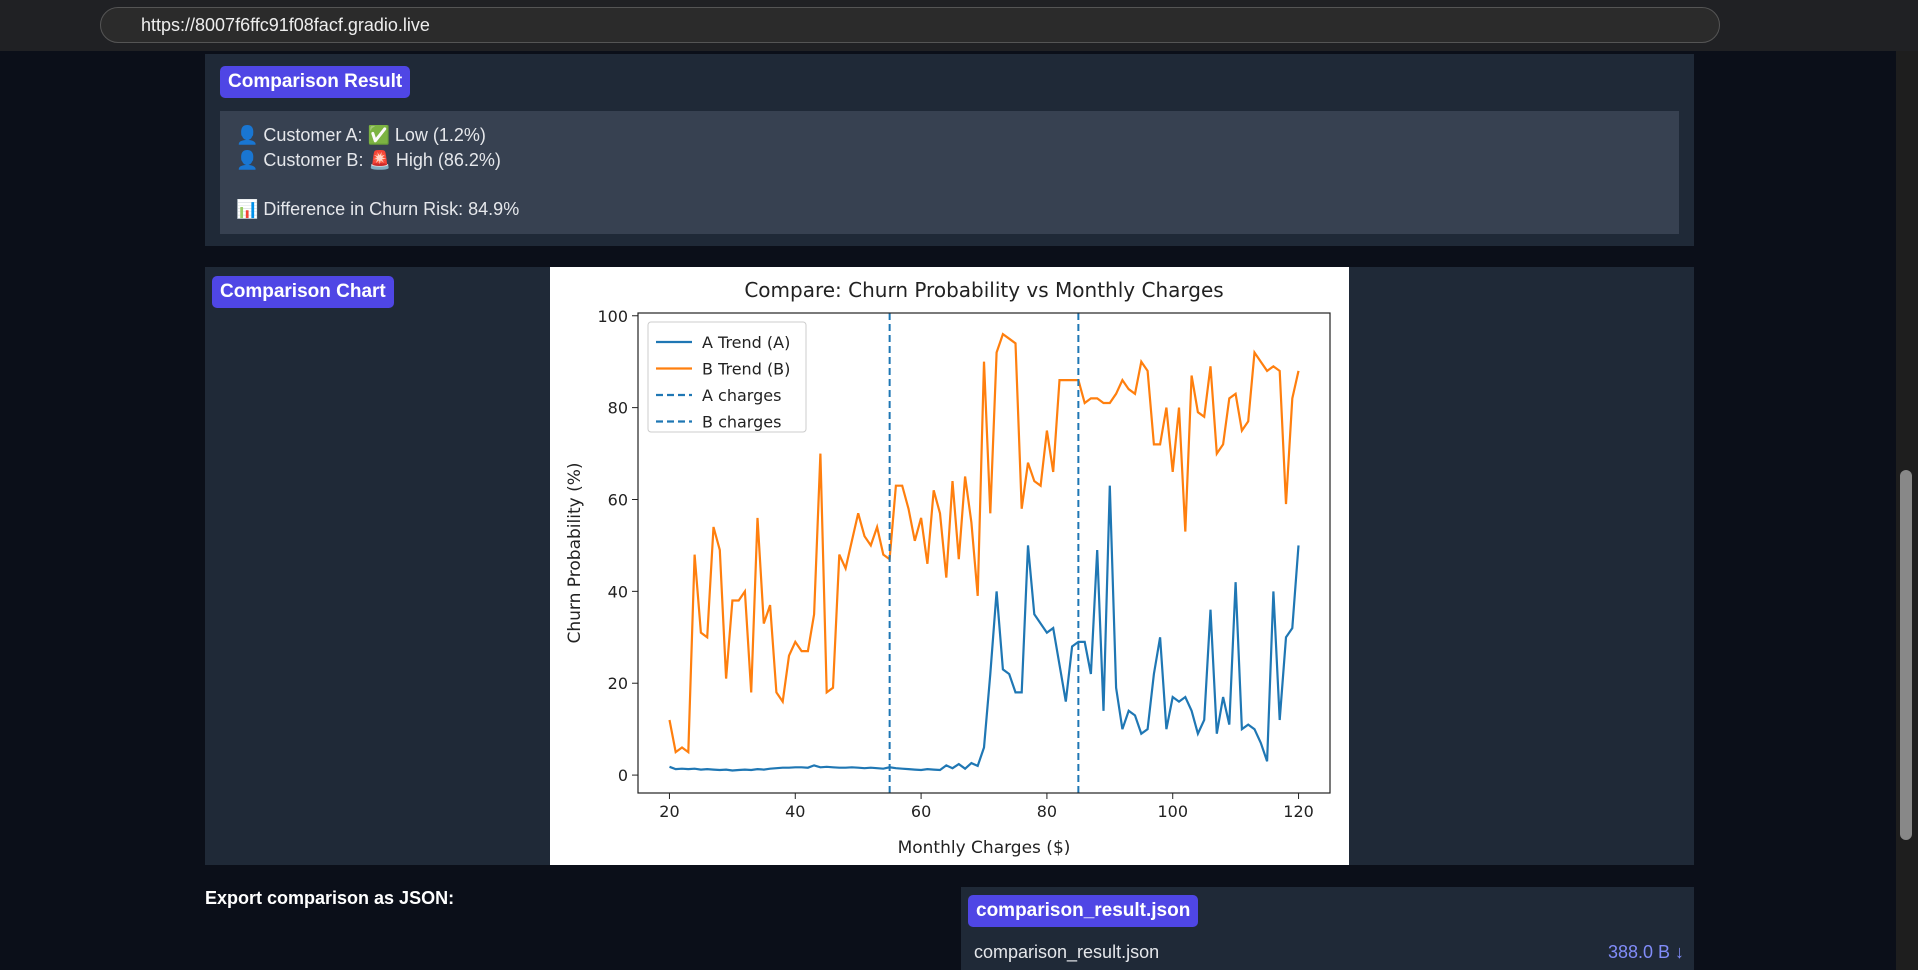 The width and height of the screenshot is (1918, 970). I want to click on file-size: 388.0 B ↓, so click(1645, 952).